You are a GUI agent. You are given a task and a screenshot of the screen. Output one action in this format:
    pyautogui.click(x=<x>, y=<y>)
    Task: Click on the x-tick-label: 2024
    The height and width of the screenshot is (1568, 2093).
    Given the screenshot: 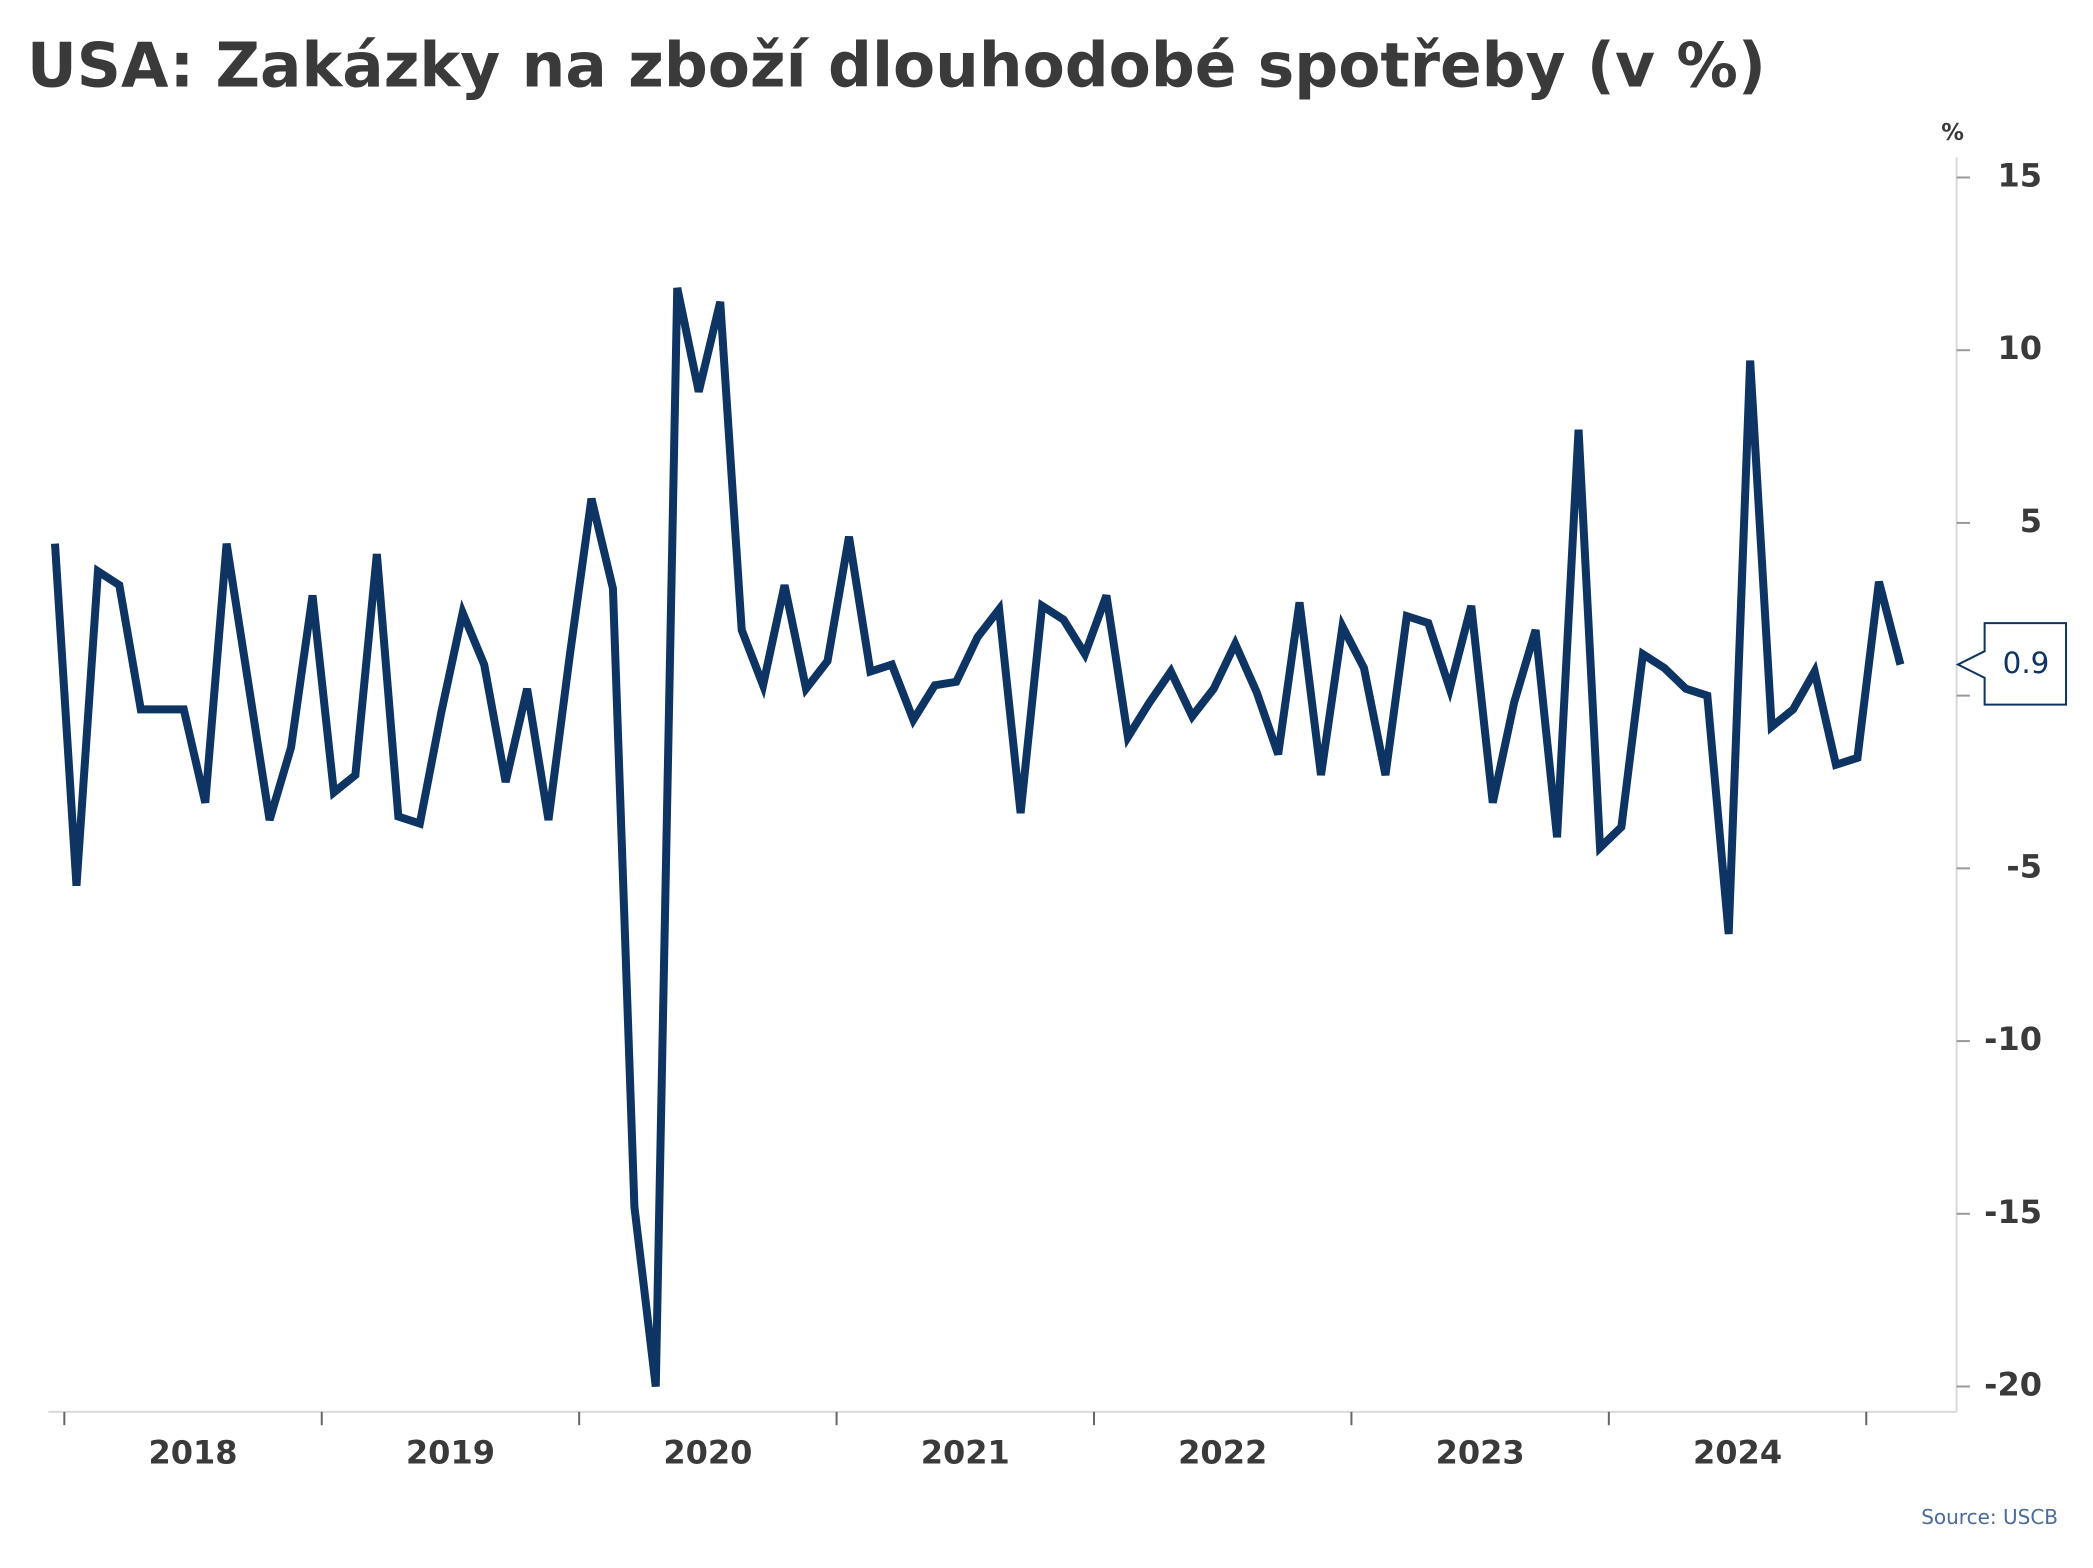 What is the action you would take?
    pyautogui.click(x=1737, y=1453)
    